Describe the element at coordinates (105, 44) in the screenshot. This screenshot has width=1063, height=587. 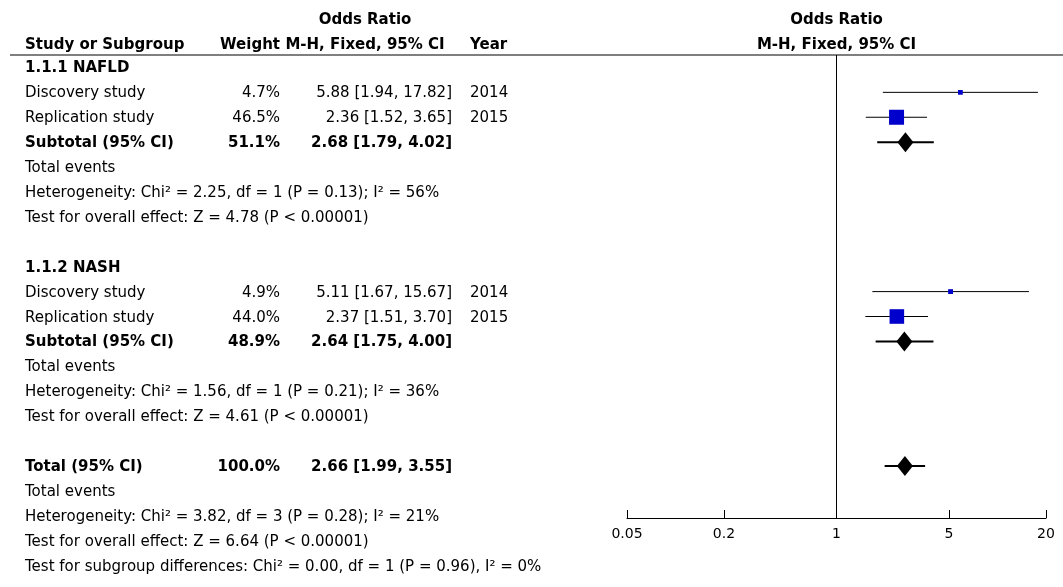
I see `text: Study or Subgroup` at that location.